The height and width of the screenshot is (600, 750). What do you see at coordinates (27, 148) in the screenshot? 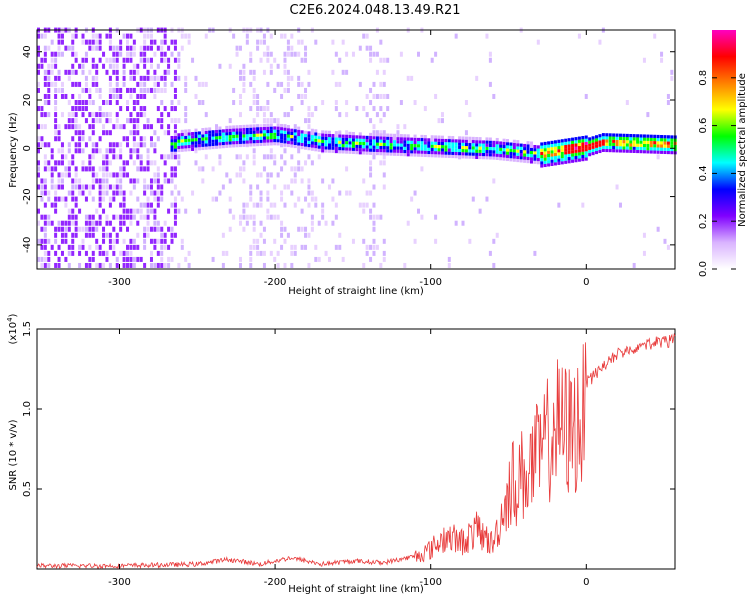
I see `y-tick-label: 0` at bounding box center [27, 148].